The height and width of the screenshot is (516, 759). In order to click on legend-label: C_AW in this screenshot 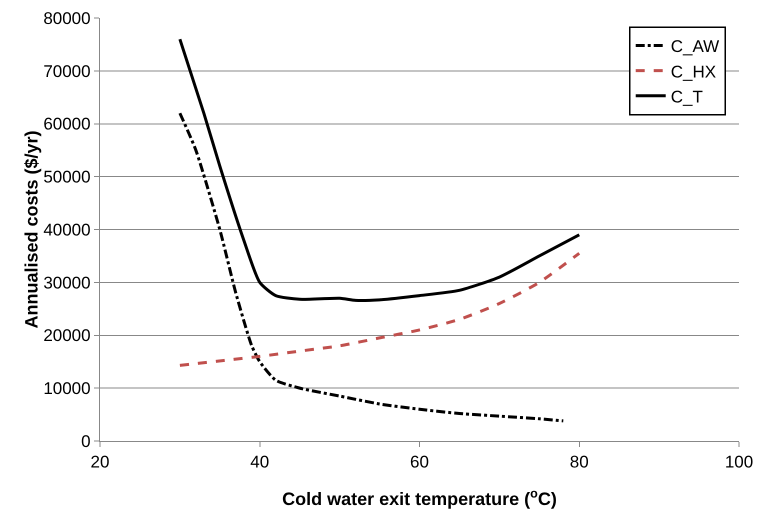, I will do `click(695, 46)`.